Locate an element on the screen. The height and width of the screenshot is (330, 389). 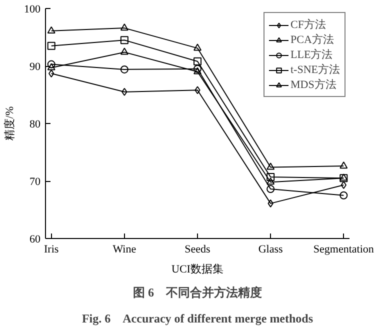
caption: 图 6 不同合并方法精度 is located at coordinates (197, 293).